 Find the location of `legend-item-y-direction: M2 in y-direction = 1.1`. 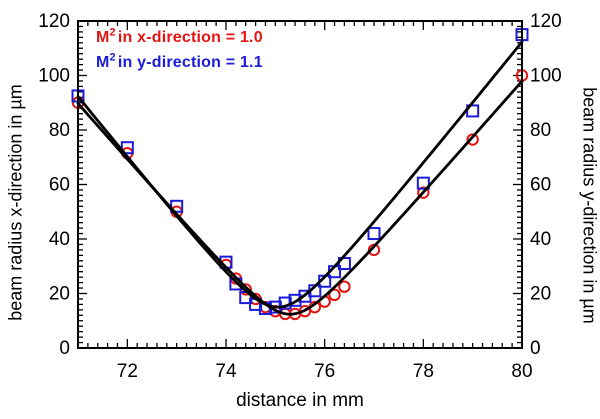

legend-item-y-direction: M2 in y-direction = 1.1 is located at coordinates (179, 61).